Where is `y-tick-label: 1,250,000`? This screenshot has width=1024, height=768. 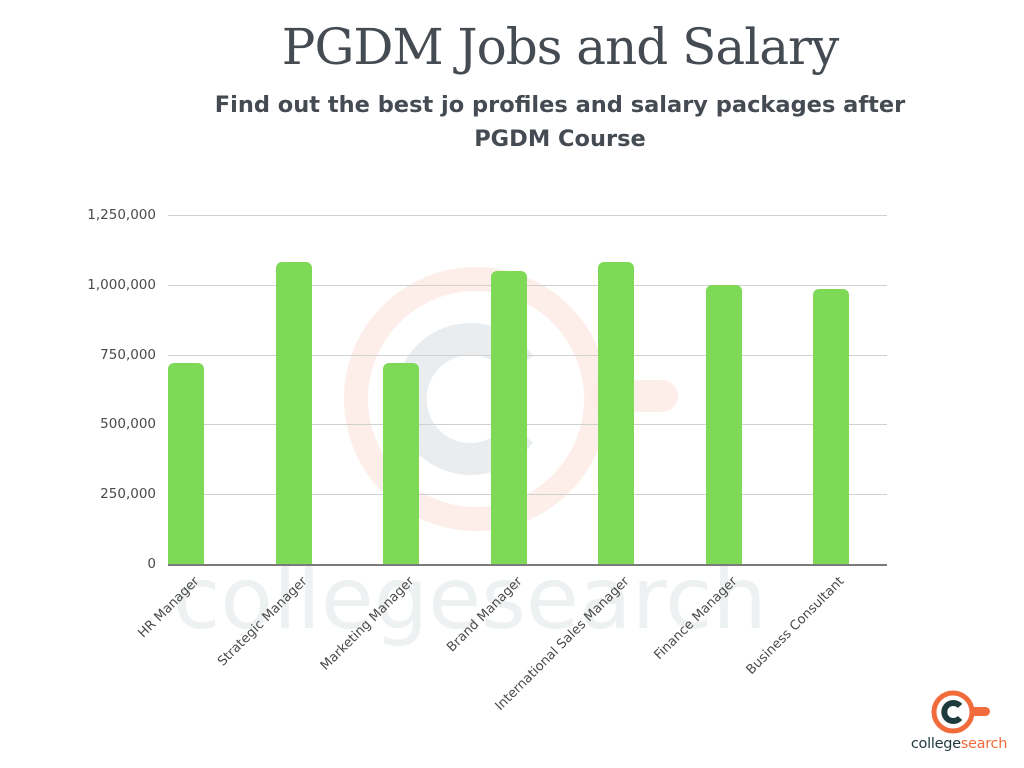
y-tick-label: 1,250,000 is located at coordinates (121, 215).